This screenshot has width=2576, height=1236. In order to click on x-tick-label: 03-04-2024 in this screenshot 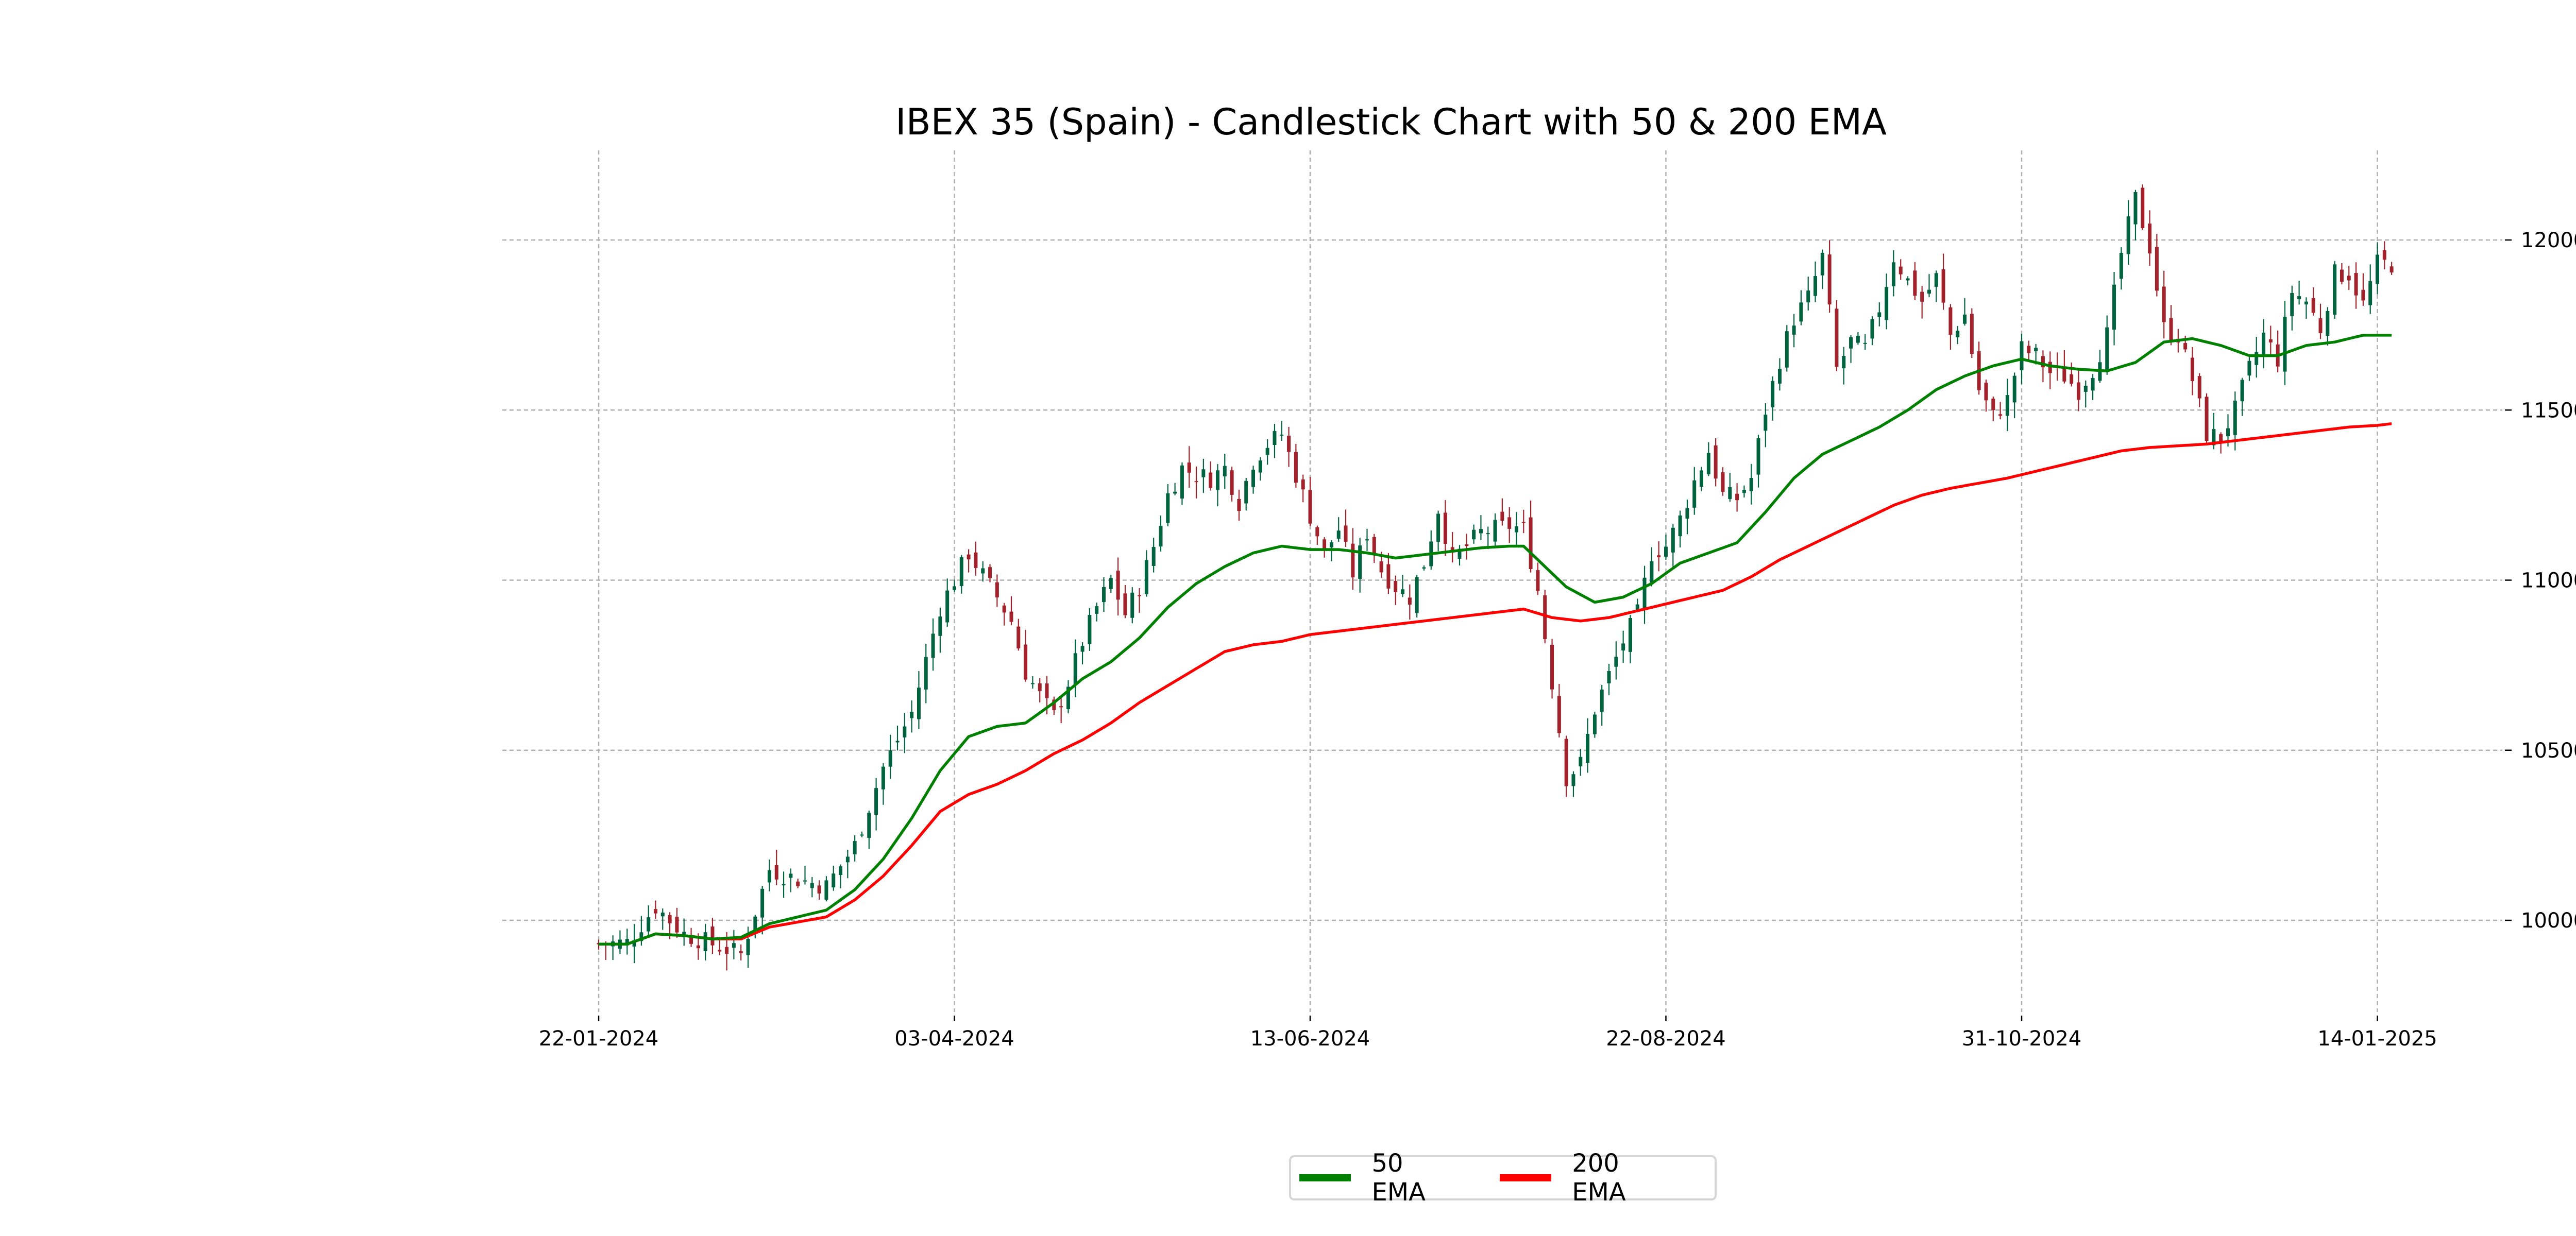, I will do `click(954, 1039)`.